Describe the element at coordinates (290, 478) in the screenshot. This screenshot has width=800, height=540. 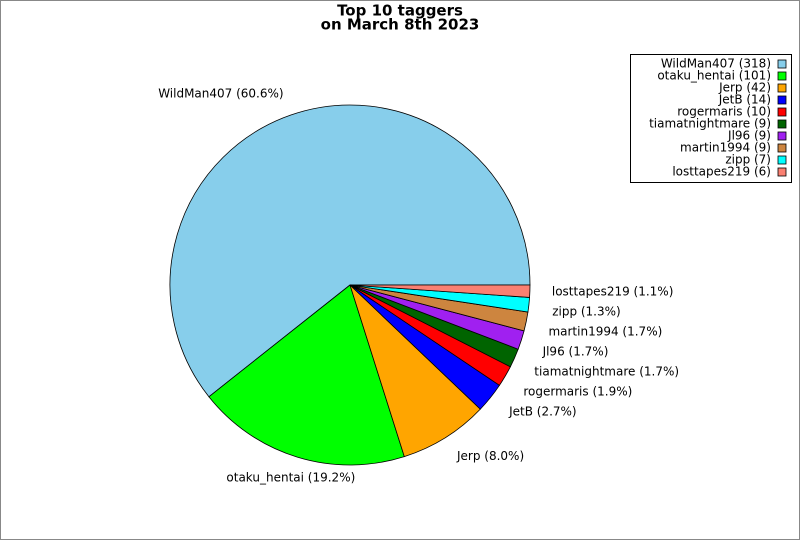
I see `slice-label: otaku_hentai (19.2%)` at that location.